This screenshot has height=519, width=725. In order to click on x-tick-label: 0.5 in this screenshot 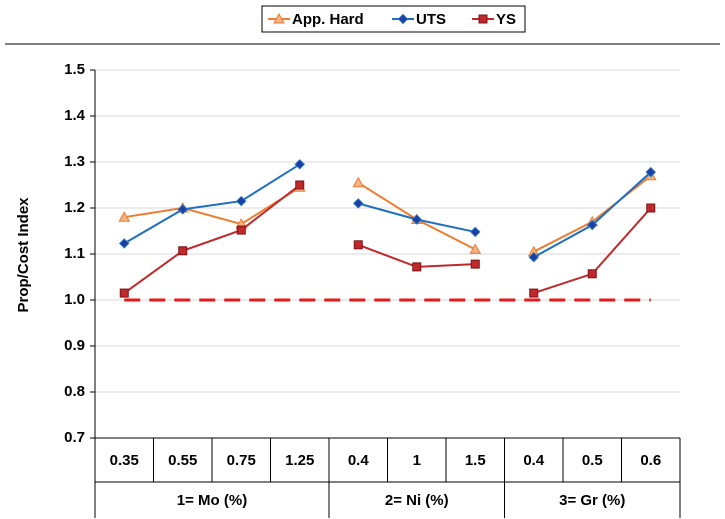, I will do `click(592, 460)`.